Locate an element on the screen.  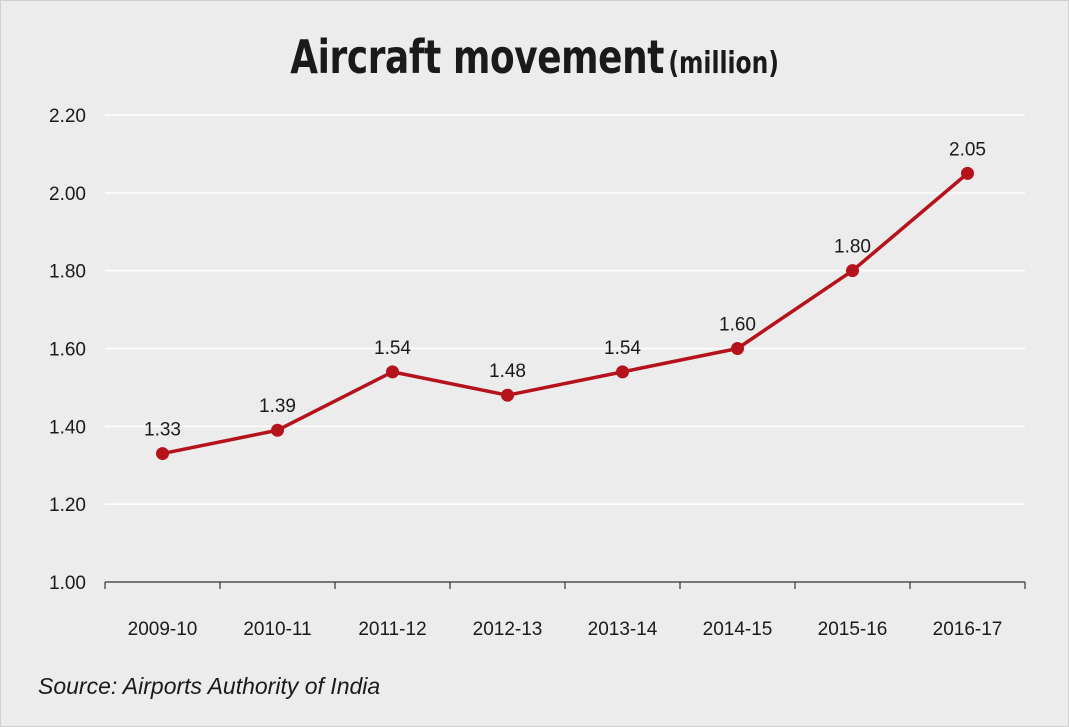
chart-title: Aircraft movement (million) is located at coordinates (535, 57).